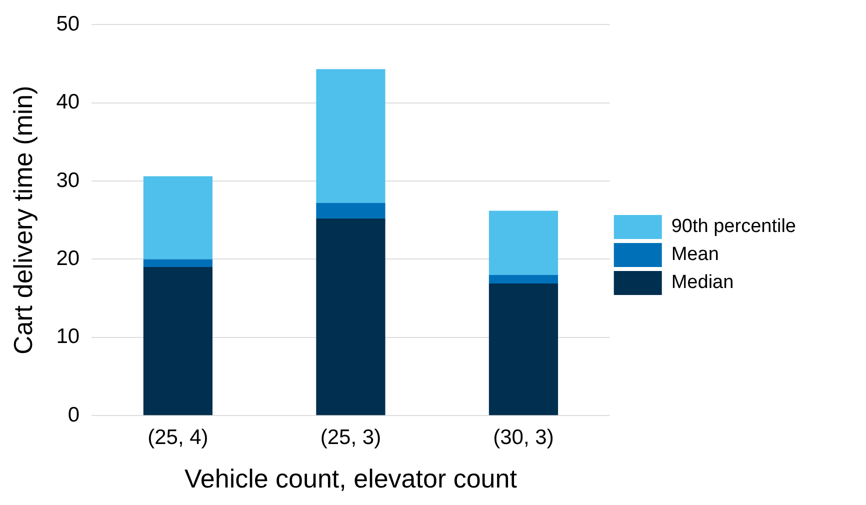  Describe the element at coordinates (68, 336) in the screenshot. I see `y-tick-label: 10` at that location.